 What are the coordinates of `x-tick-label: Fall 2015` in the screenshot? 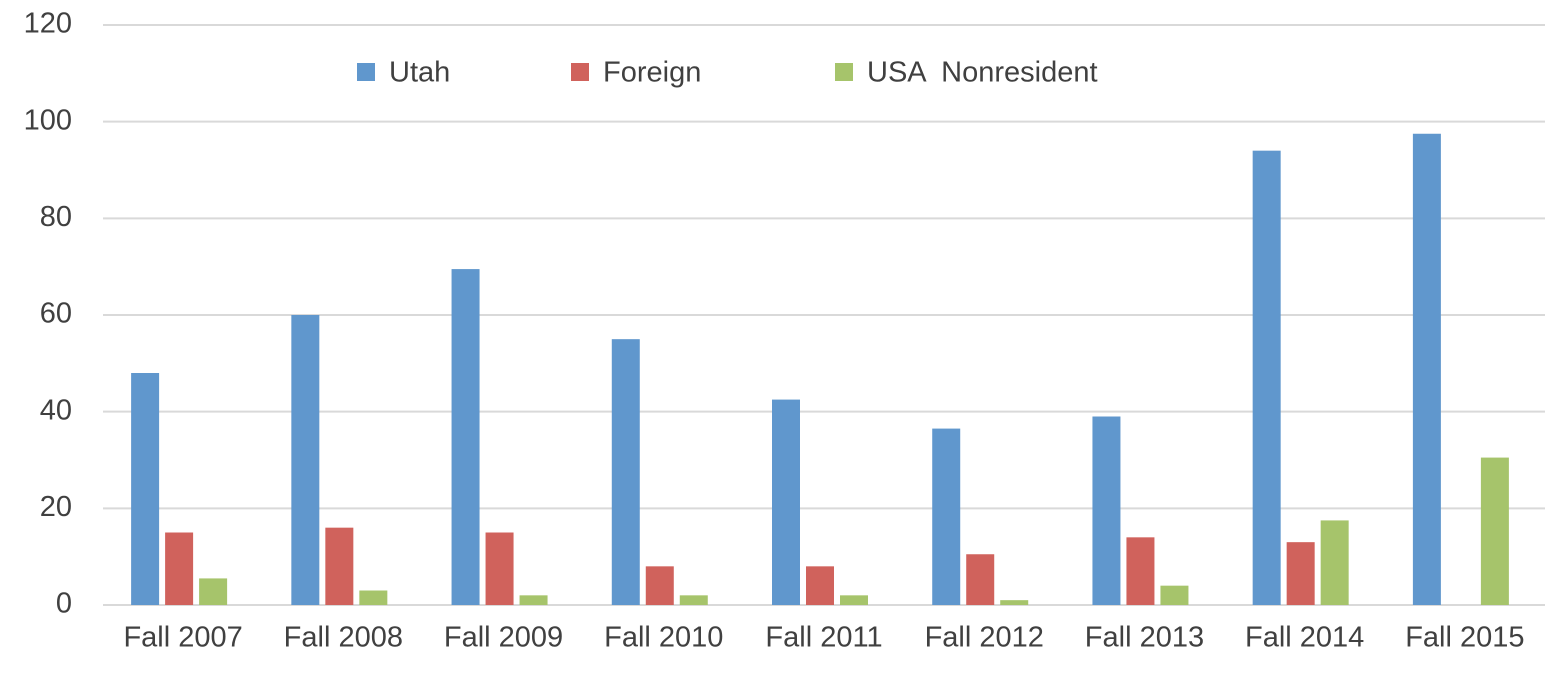 It's located at (1464, 638).